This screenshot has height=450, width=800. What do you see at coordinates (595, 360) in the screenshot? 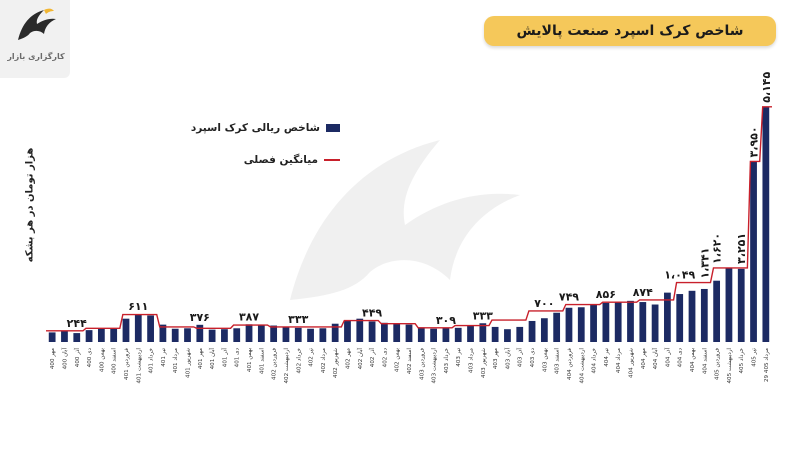
I see `x-tick-label-44: خرداد 404` at bounding box center [595, 360].